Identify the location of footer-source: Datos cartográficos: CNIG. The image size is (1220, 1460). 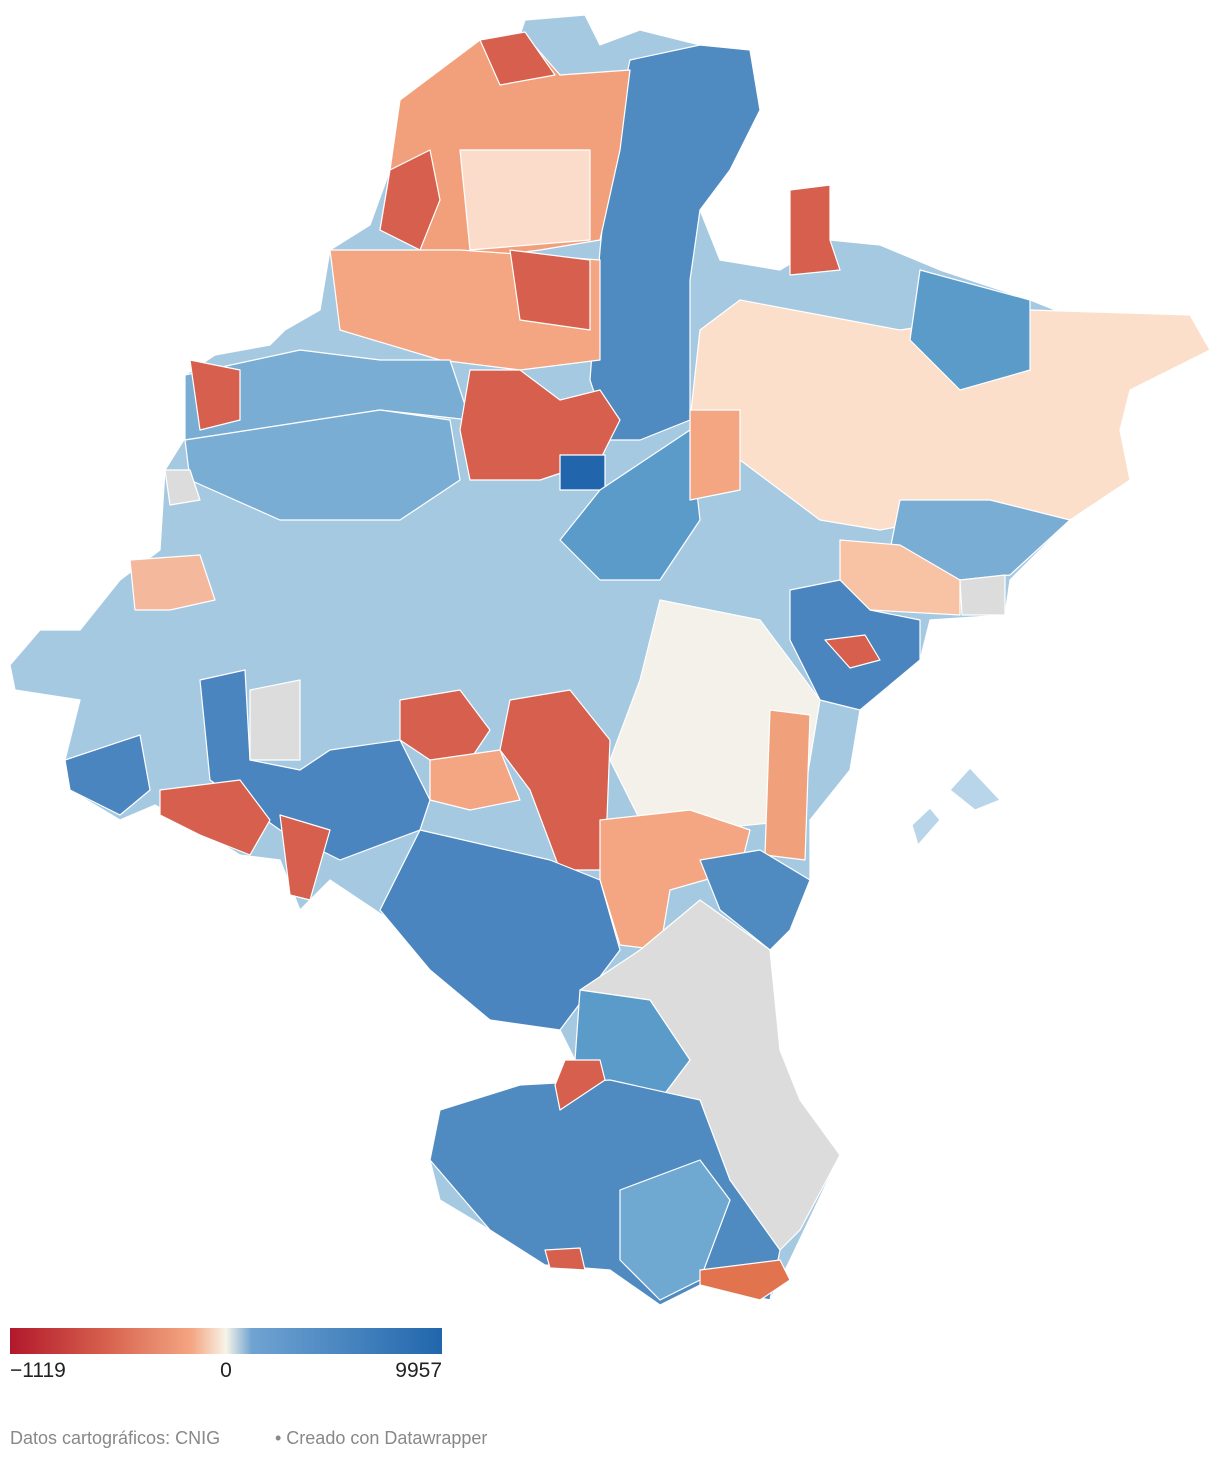
(115, 1438).